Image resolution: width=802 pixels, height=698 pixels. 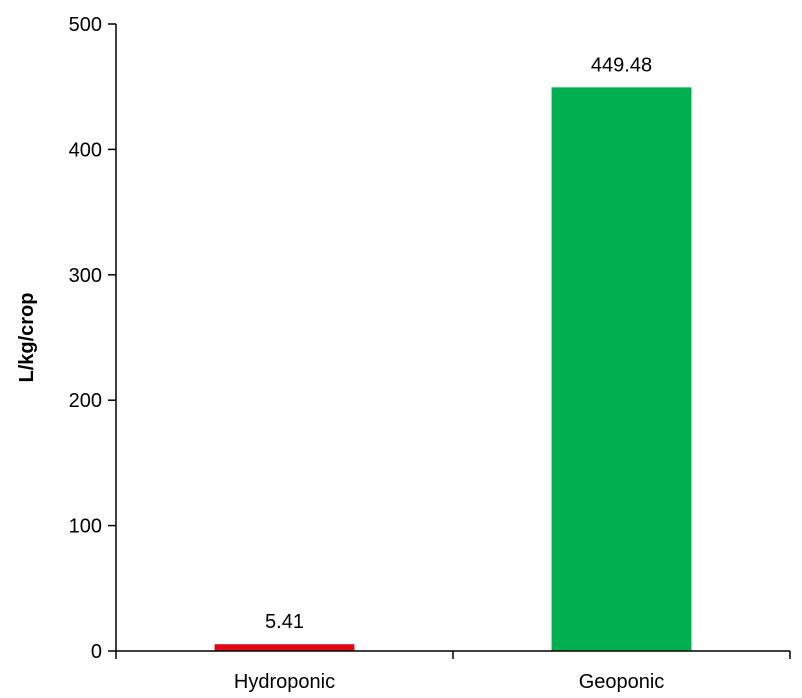 What do you see at coordinates (85, 150) in the screenshot?
I see `y-tick-label: 400` at bounding box center [85, 150].